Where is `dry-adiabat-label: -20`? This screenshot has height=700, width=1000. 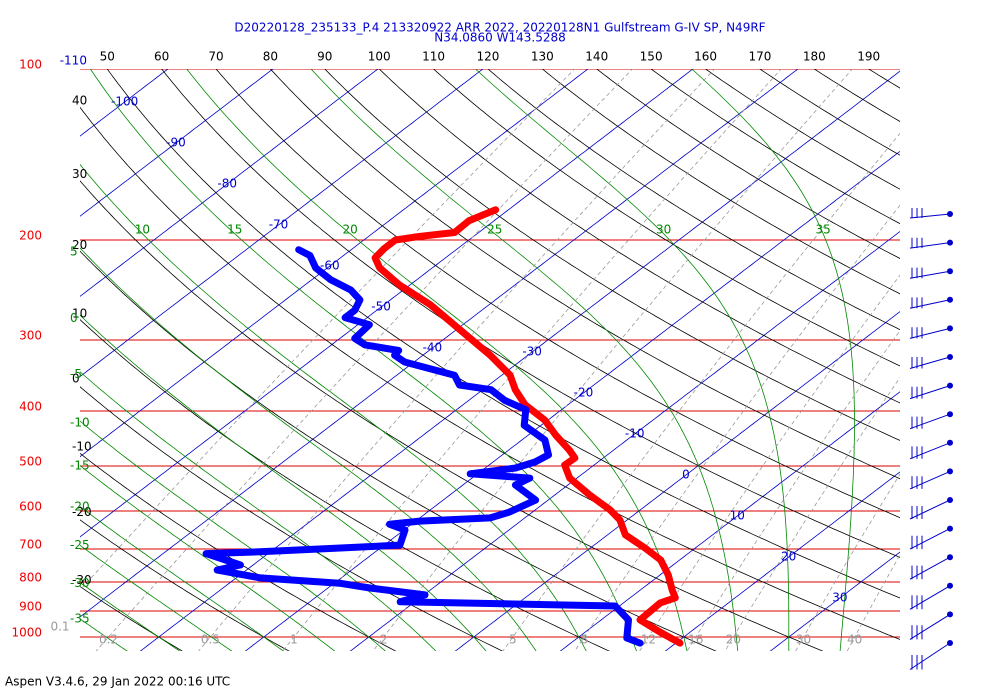 dry-adiabat-label: -20 is located at coordinates (82, 512).